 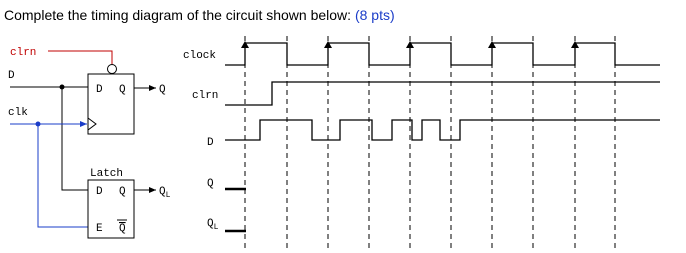 What do you see at coordinates (165, 193) in the screenshot?
I see `latch-output: QL` at bounding box center [165, 193].